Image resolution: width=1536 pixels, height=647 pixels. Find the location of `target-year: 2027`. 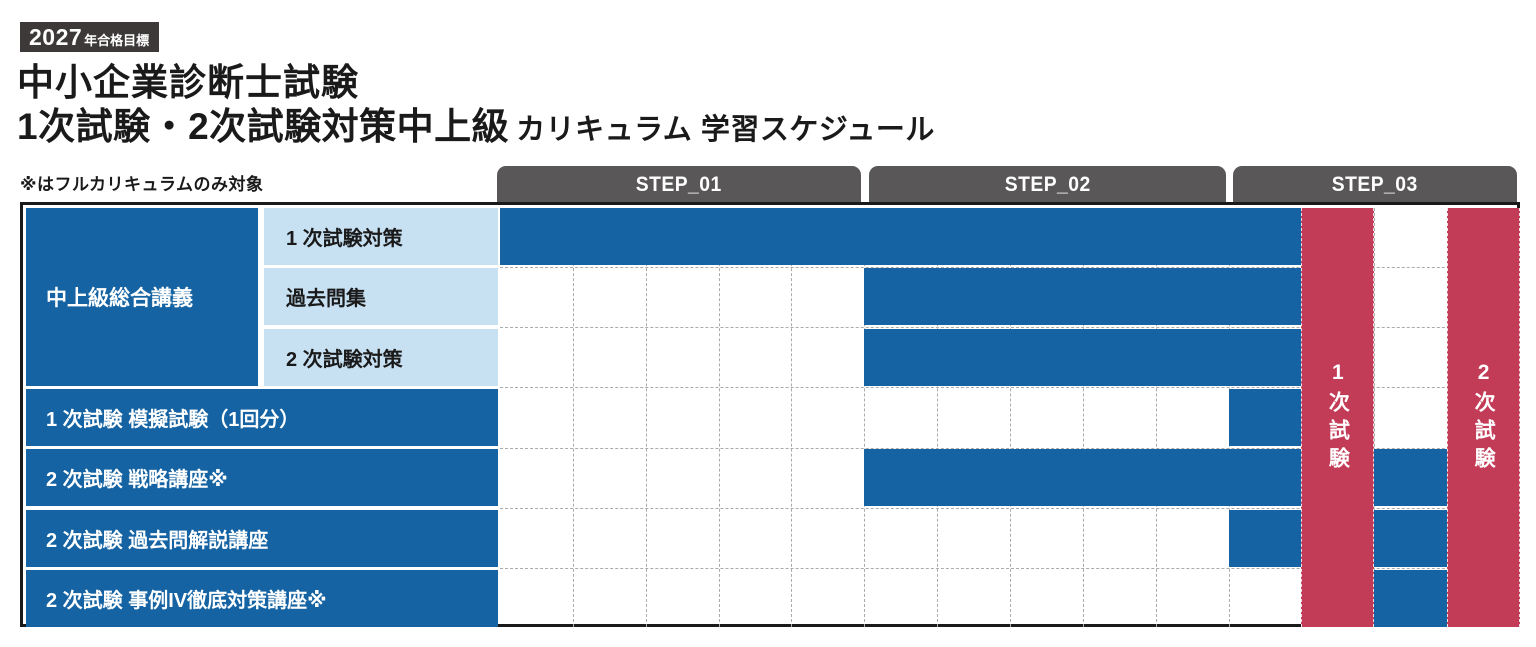

target-year: 2027 is located at coordinates (56, 37).